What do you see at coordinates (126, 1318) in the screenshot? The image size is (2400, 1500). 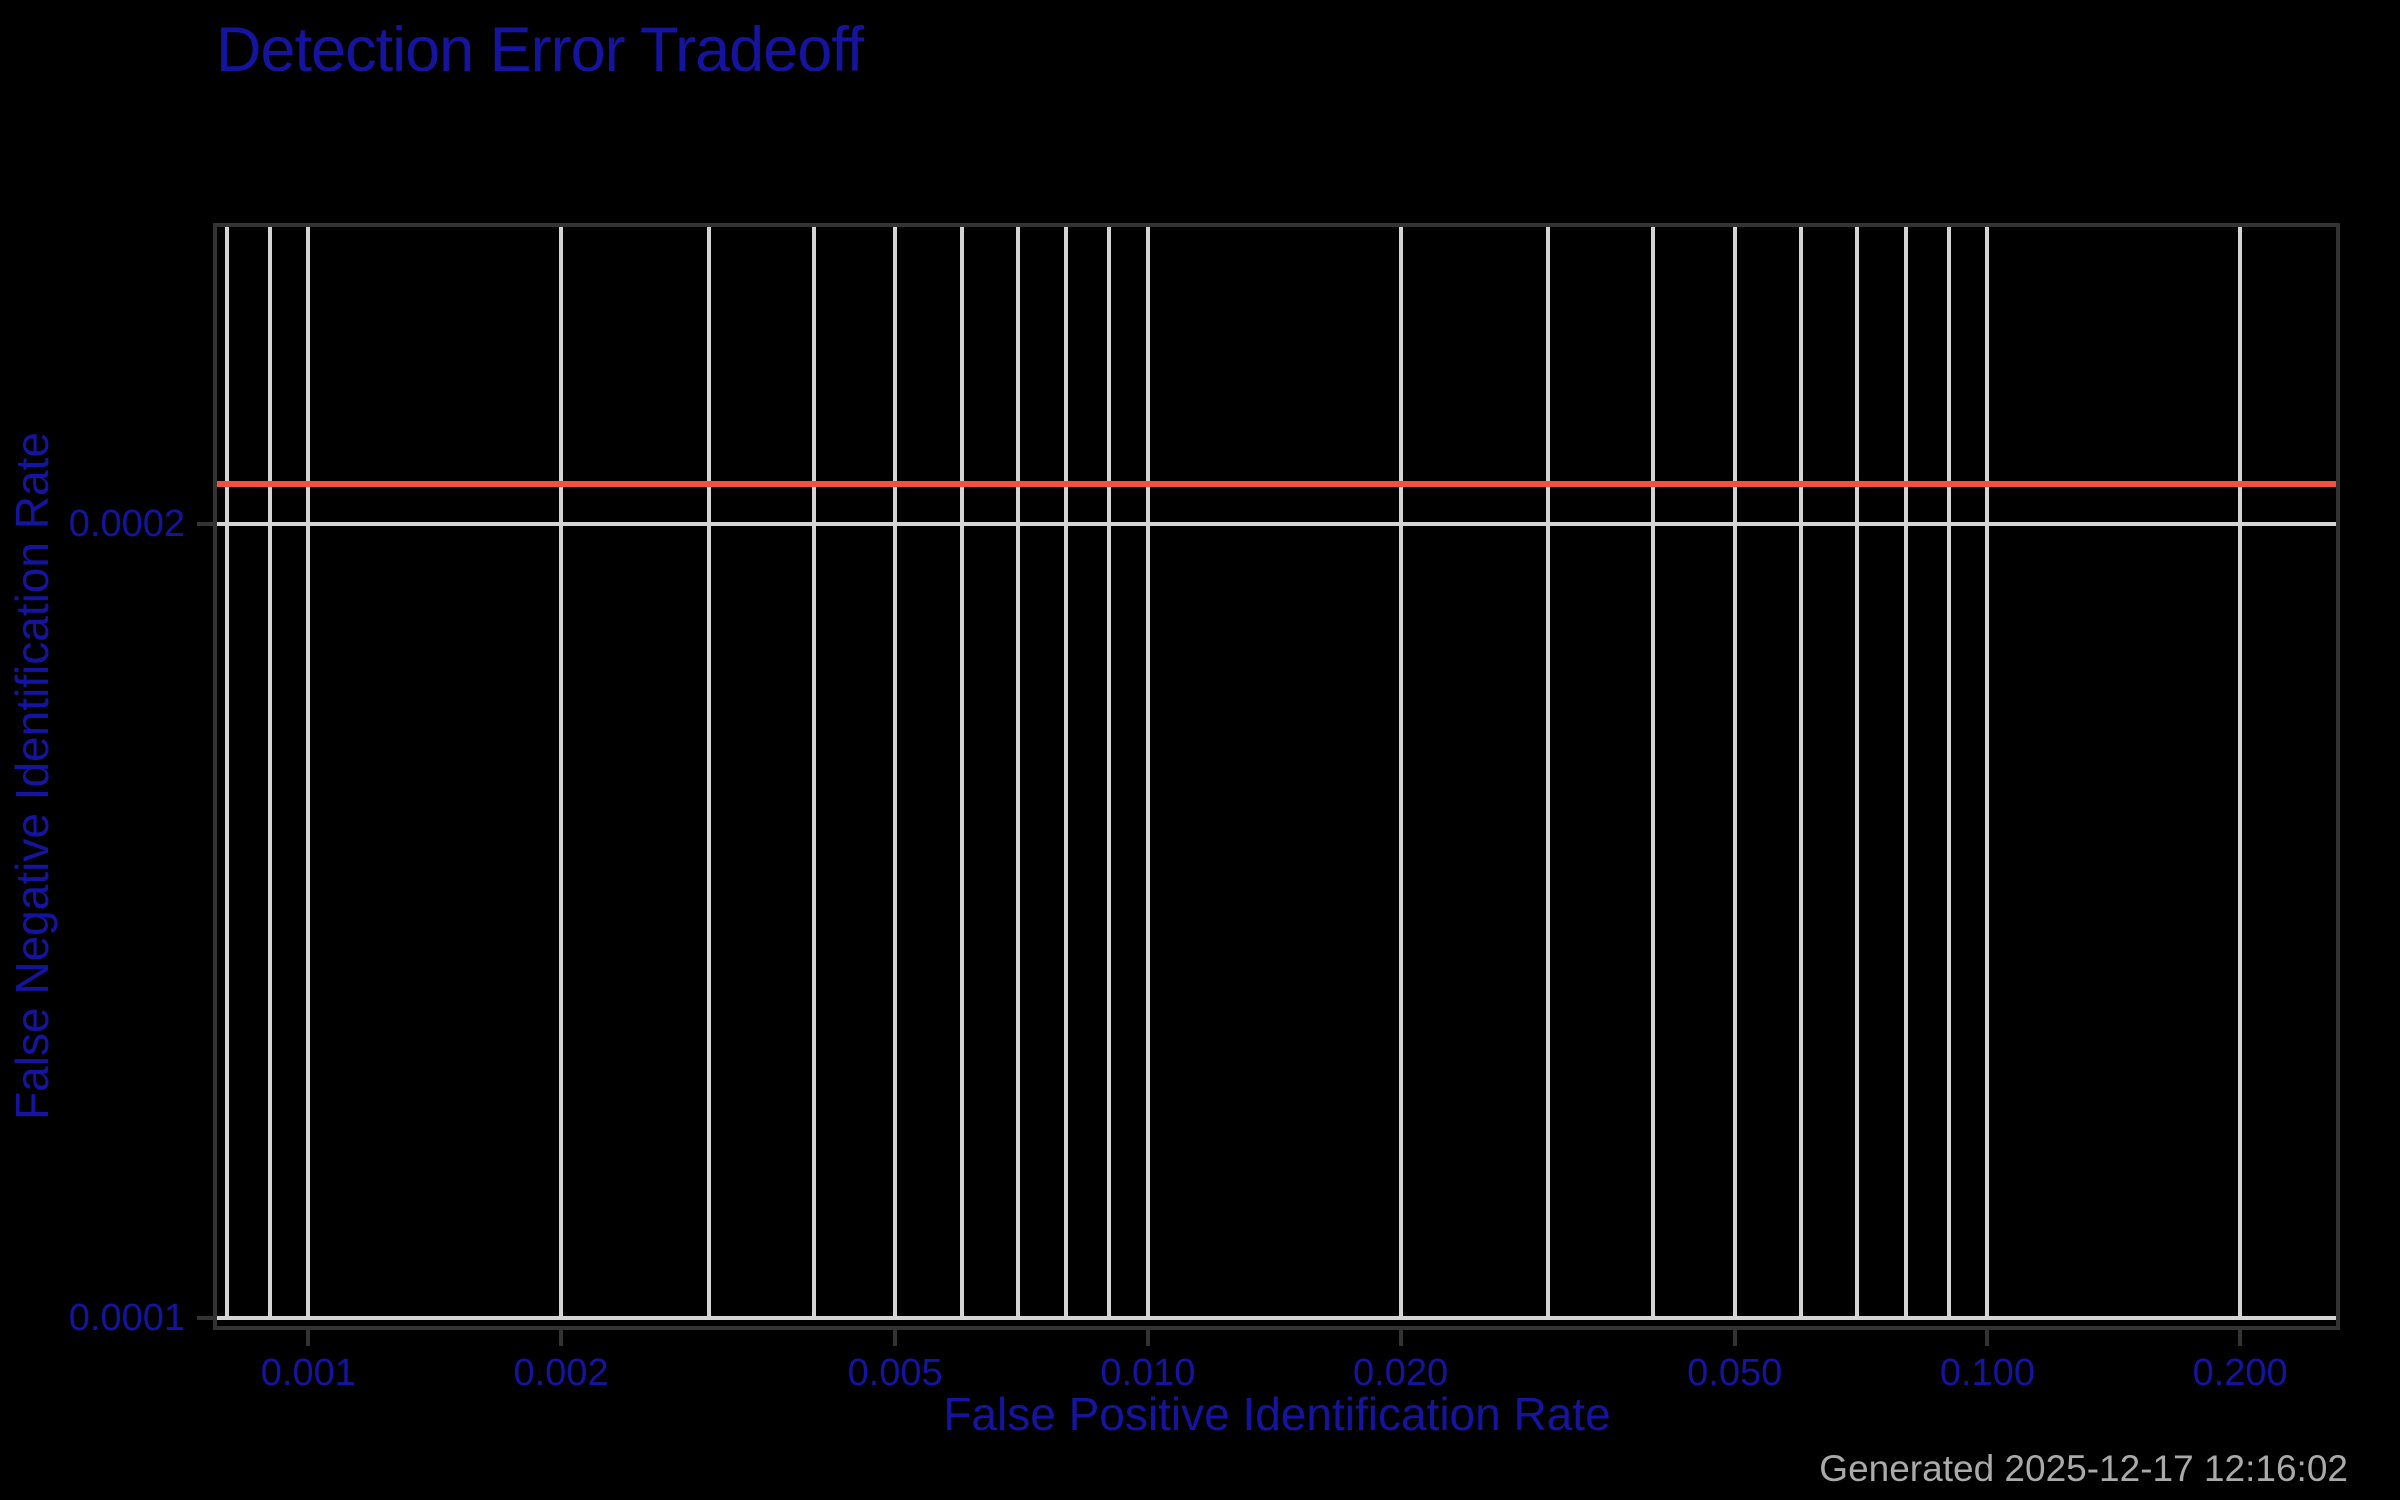 I see `y-tick-label: 0.0001` at bounding box center [126, 1318].